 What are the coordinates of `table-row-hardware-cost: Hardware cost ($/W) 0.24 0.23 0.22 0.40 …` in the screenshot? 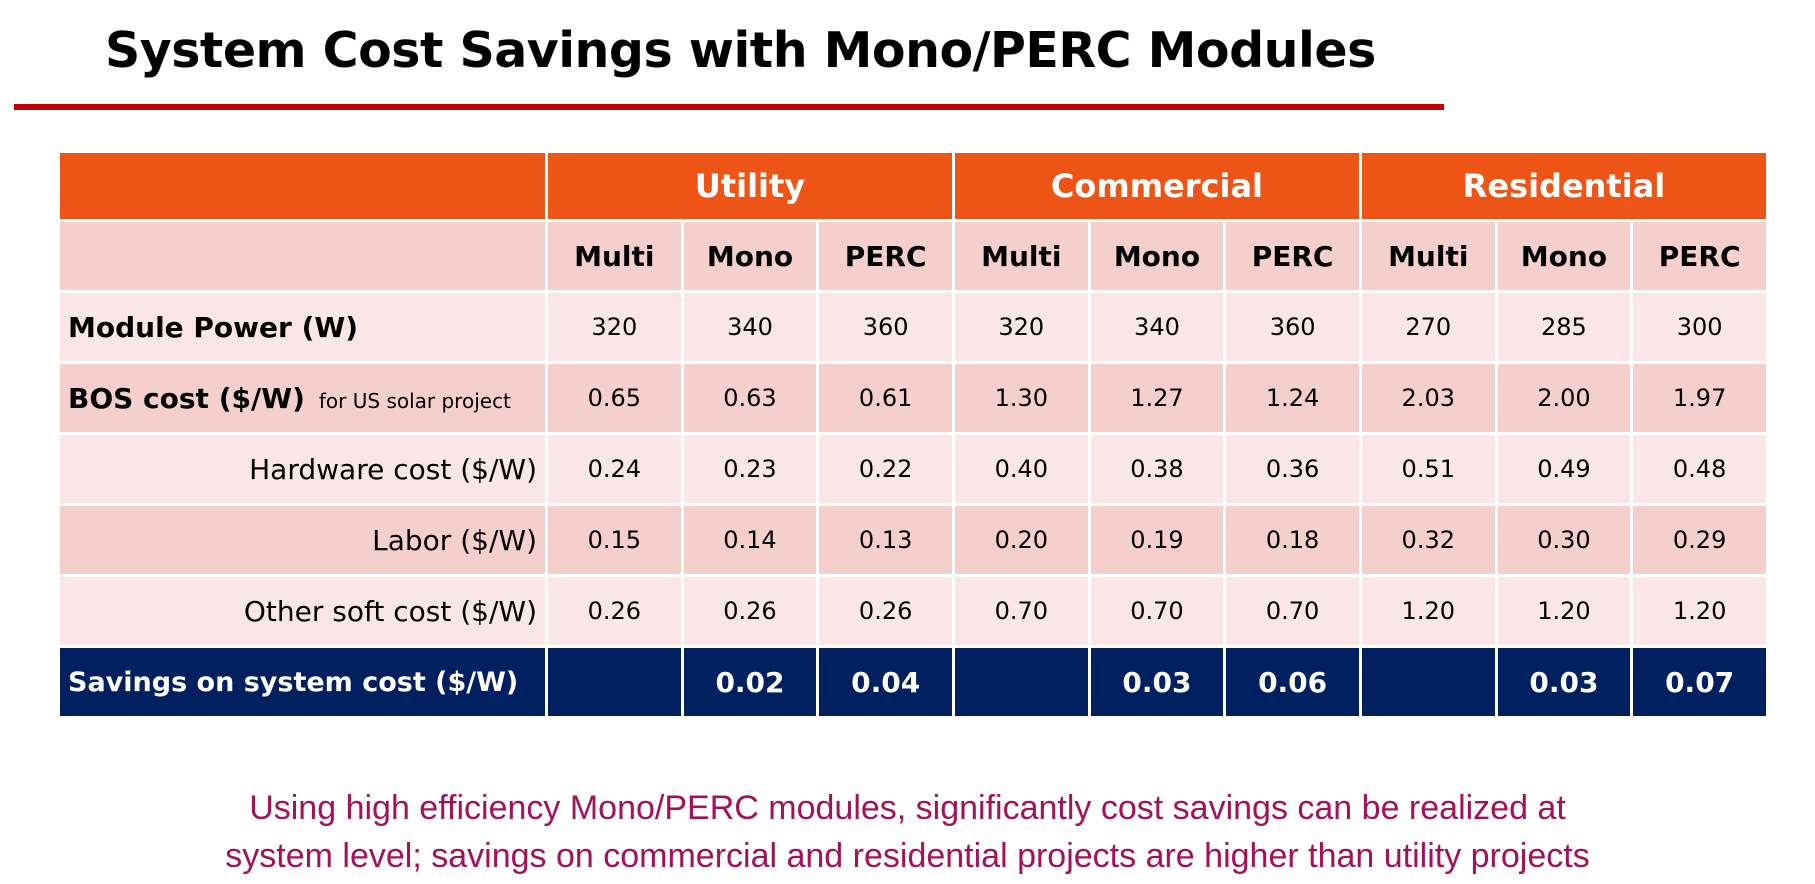 It's located at (913, 469).